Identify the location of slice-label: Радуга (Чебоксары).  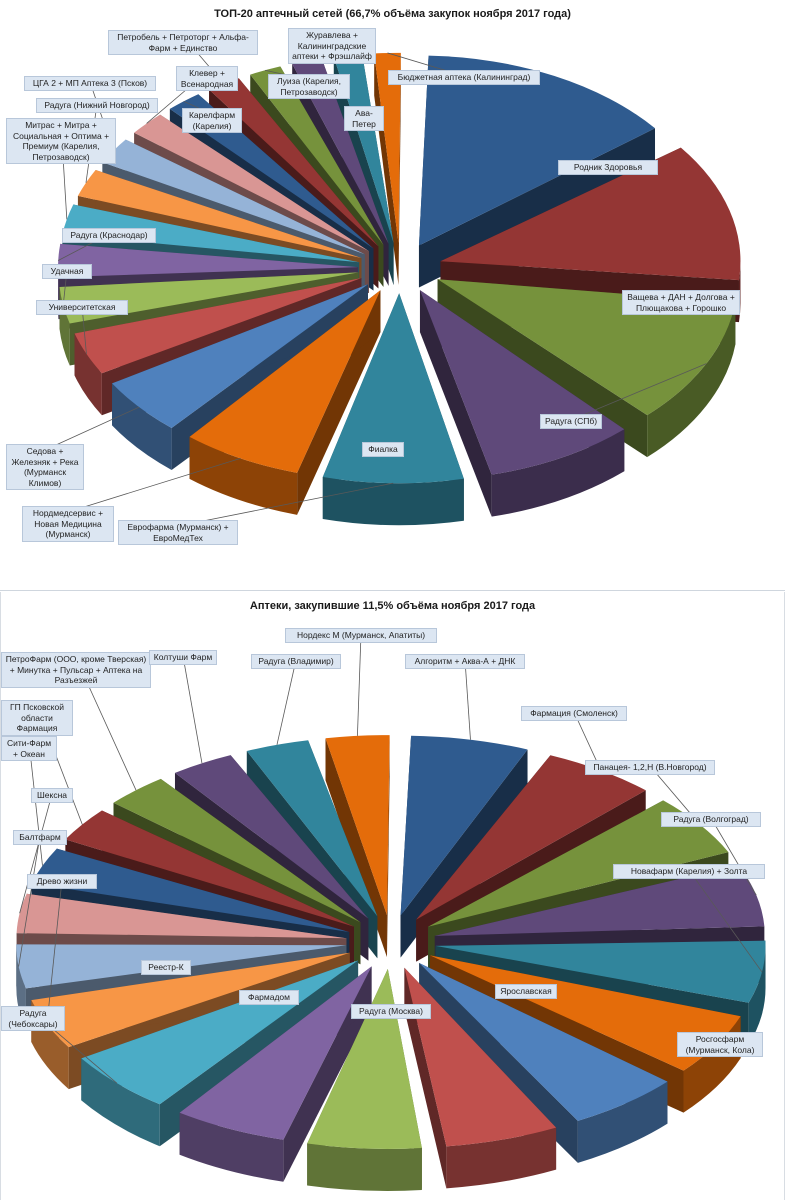
(33, 1018).